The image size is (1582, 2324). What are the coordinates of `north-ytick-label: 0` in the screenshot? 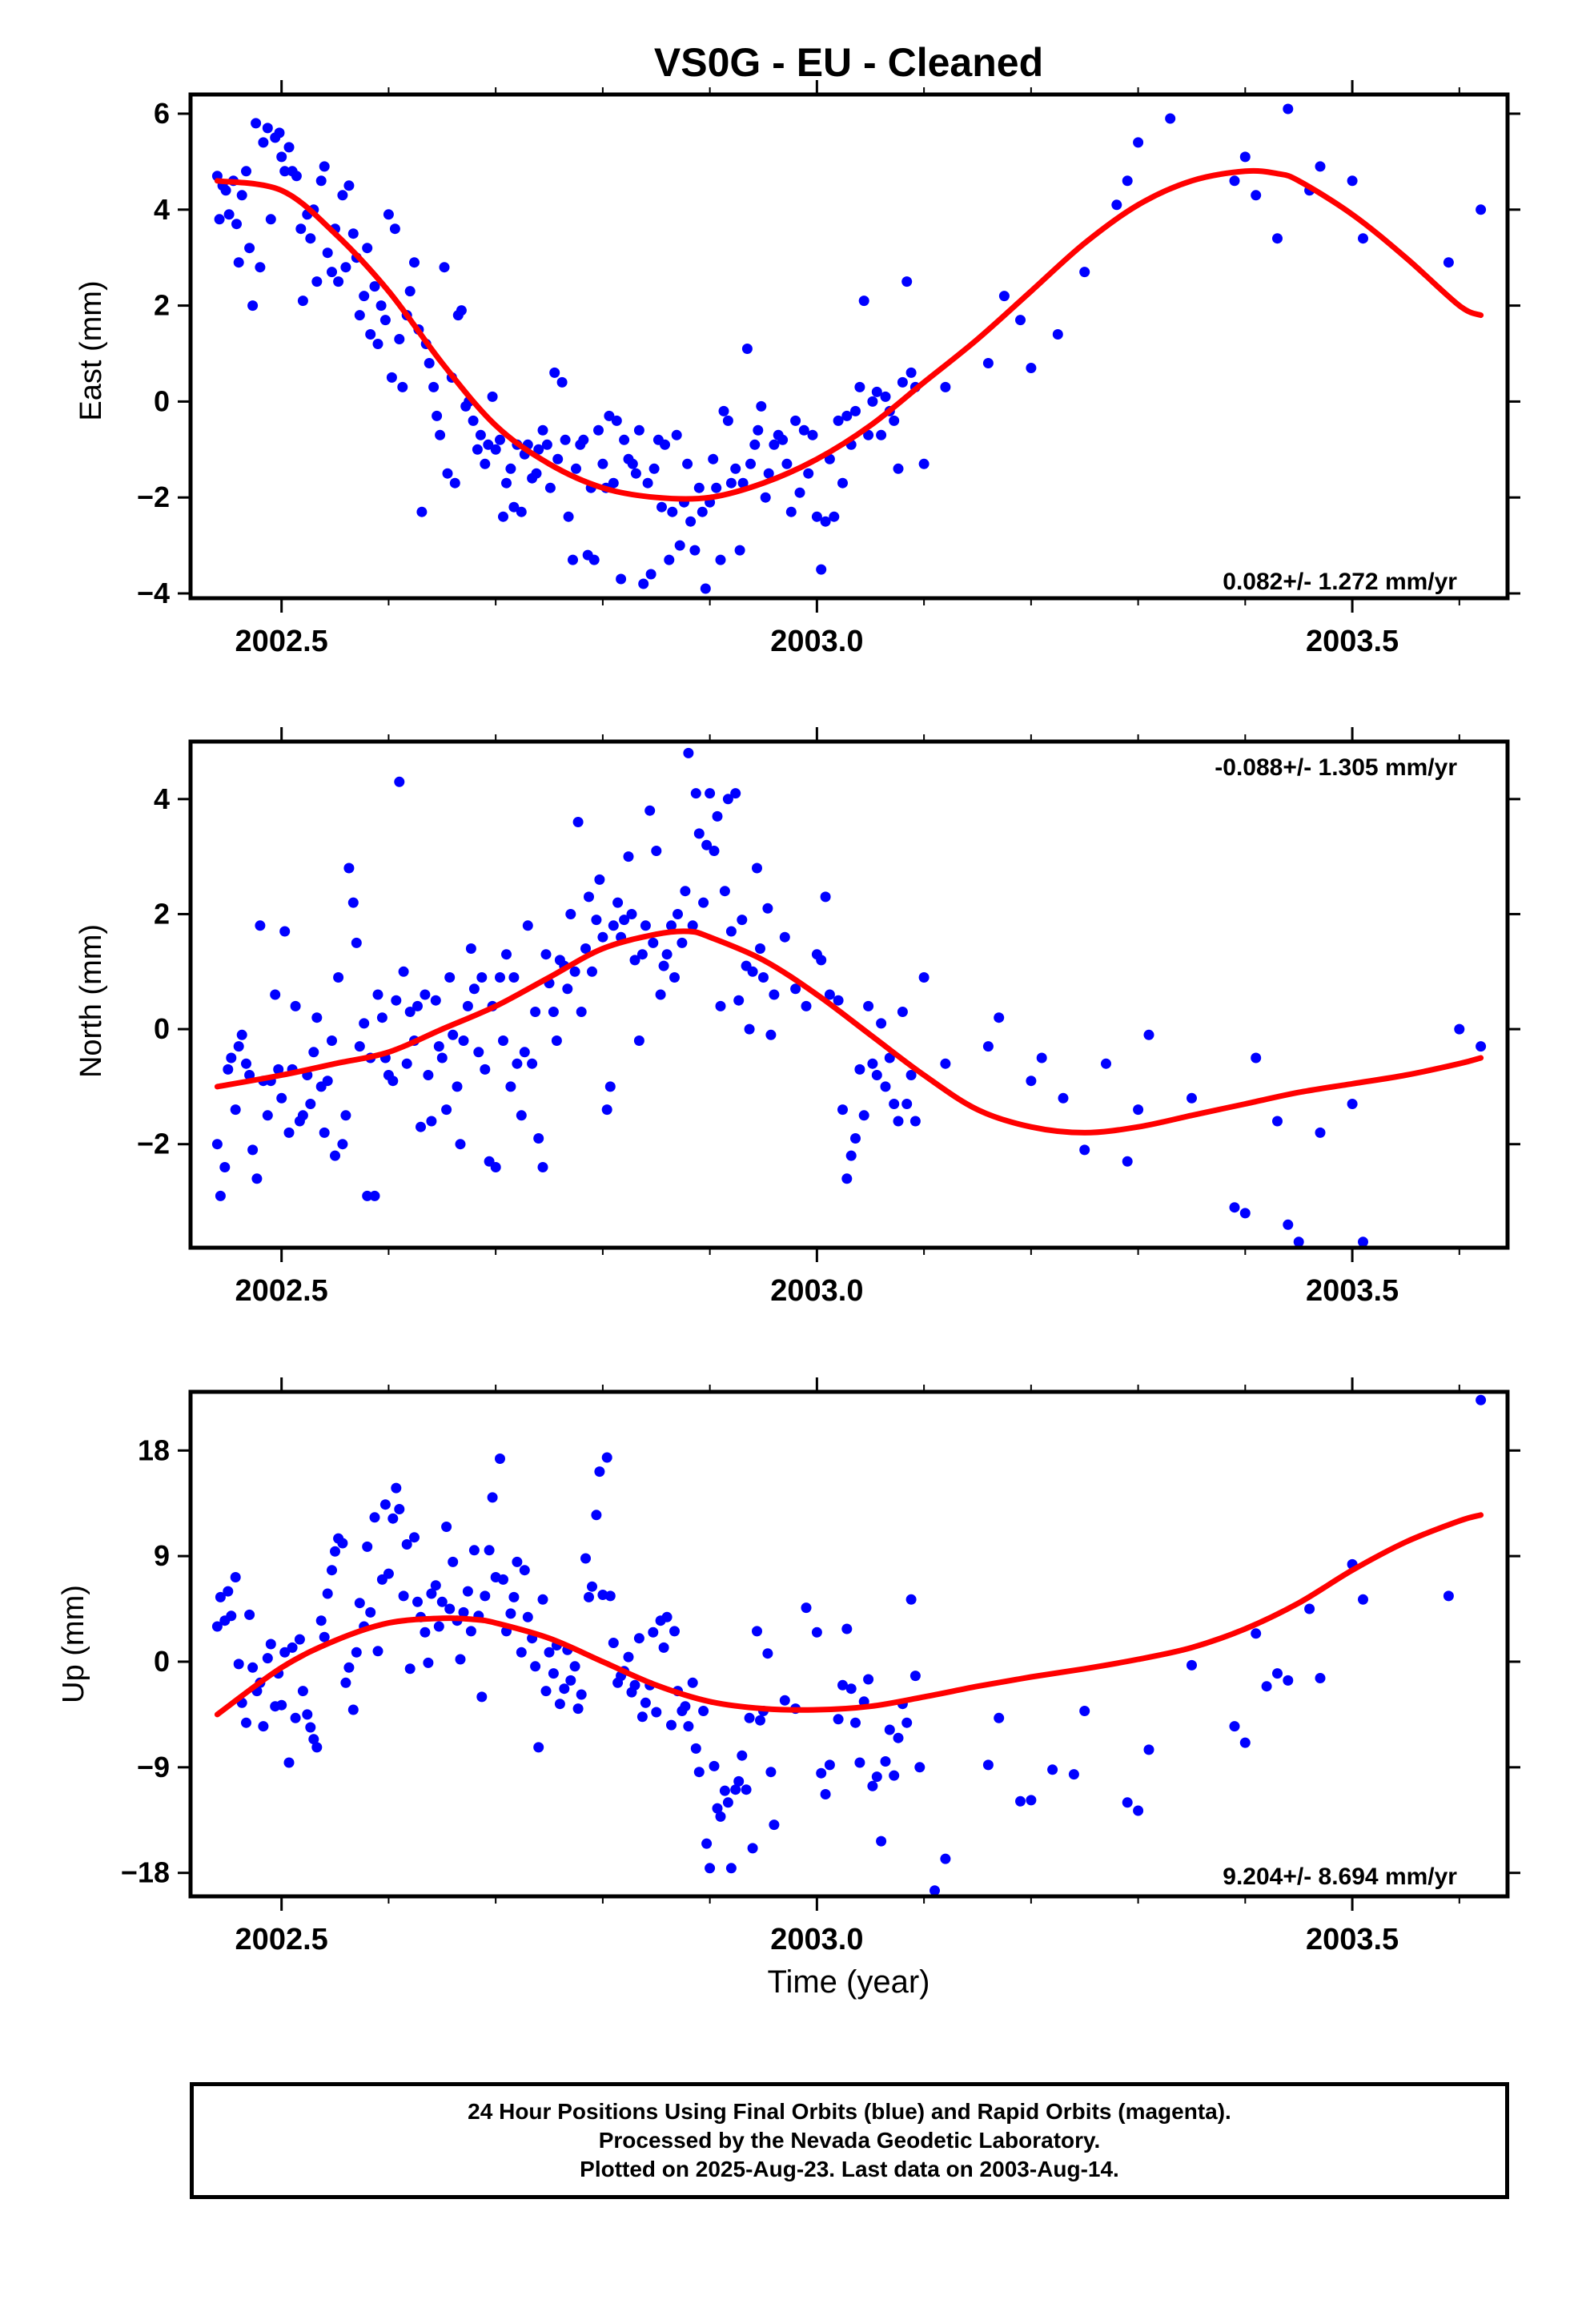 It's located at (162, 1028).